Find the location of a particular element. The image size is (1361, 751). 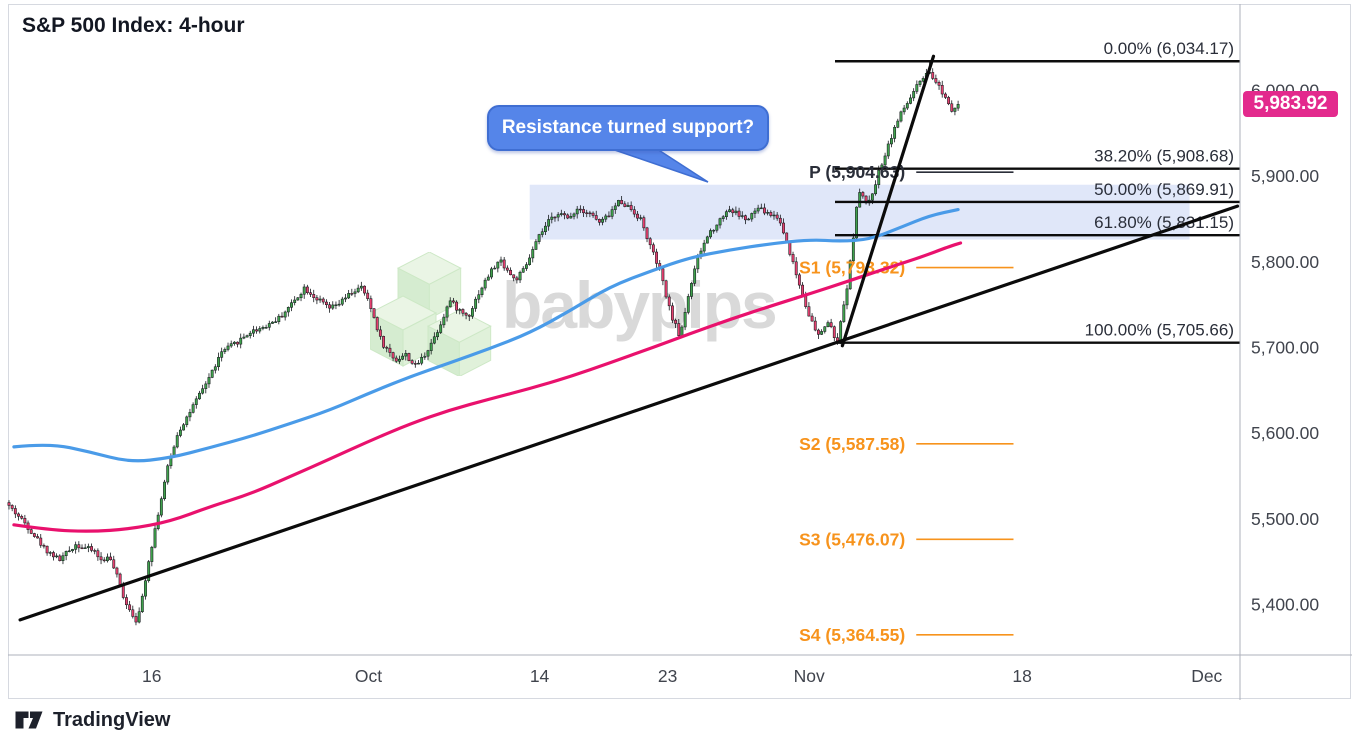

watermark-text: babypips is located at coordinates (640, 305).